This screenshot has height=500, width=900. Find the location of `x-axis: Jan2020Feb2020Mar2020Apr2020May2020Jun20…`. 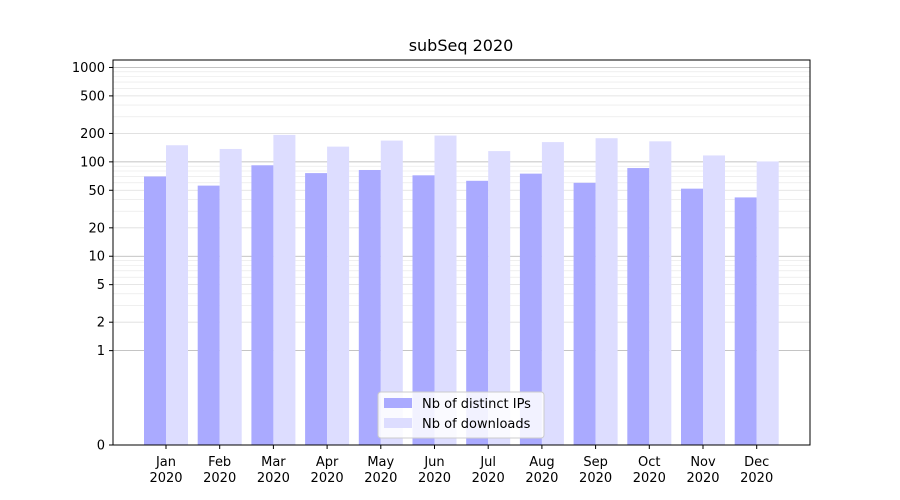

x-axis: Jan2020Feb2020Mar2020Apr2020May2020Jun20… is located at coordinates (461, 465).